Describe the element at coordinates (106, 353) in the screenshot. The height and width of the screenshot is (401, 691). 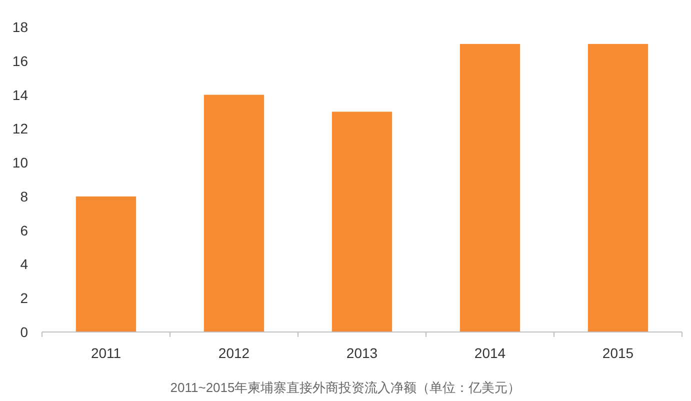
I see `x-tick-label: 2011` at that location.